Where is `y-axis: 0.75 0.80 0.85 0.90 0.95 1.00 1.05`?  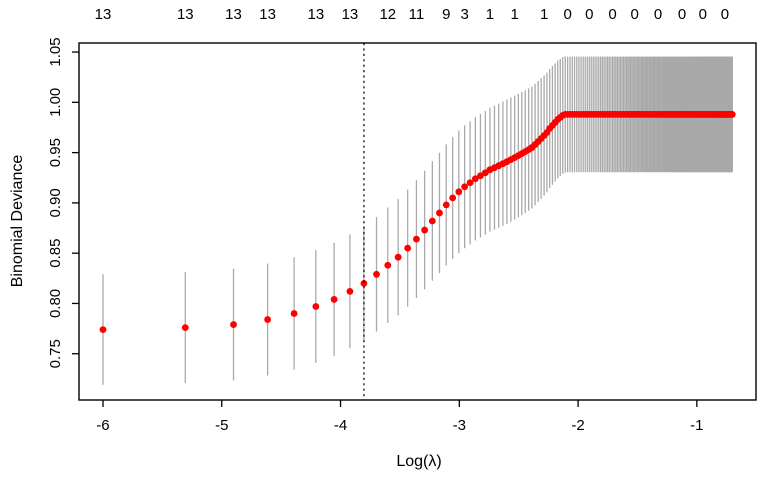 y-axis: 0.75 0.80 0.85 0.90 0.95 1.00 1.05 is located at coordinates (63, 202).